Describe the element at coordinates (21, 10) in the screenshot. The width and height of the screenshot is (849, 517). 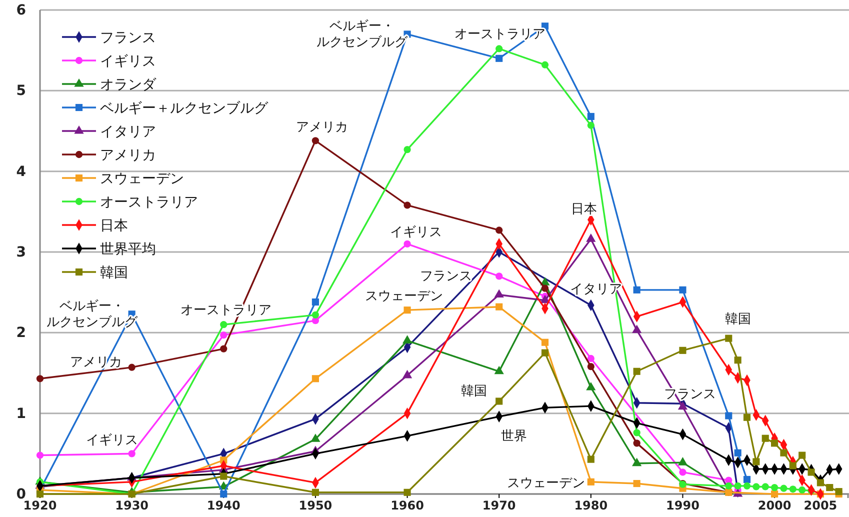
I see `y-tick-label: 6` at that location.